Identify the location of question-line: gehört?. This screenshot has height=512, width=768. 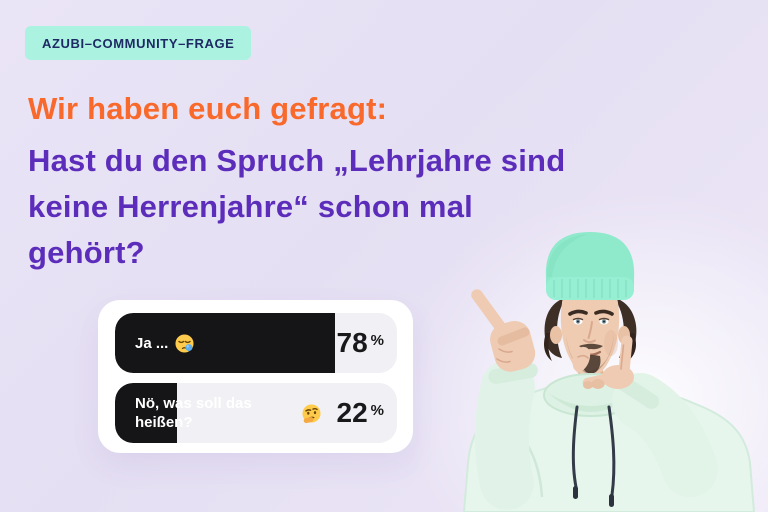
(86, 252).